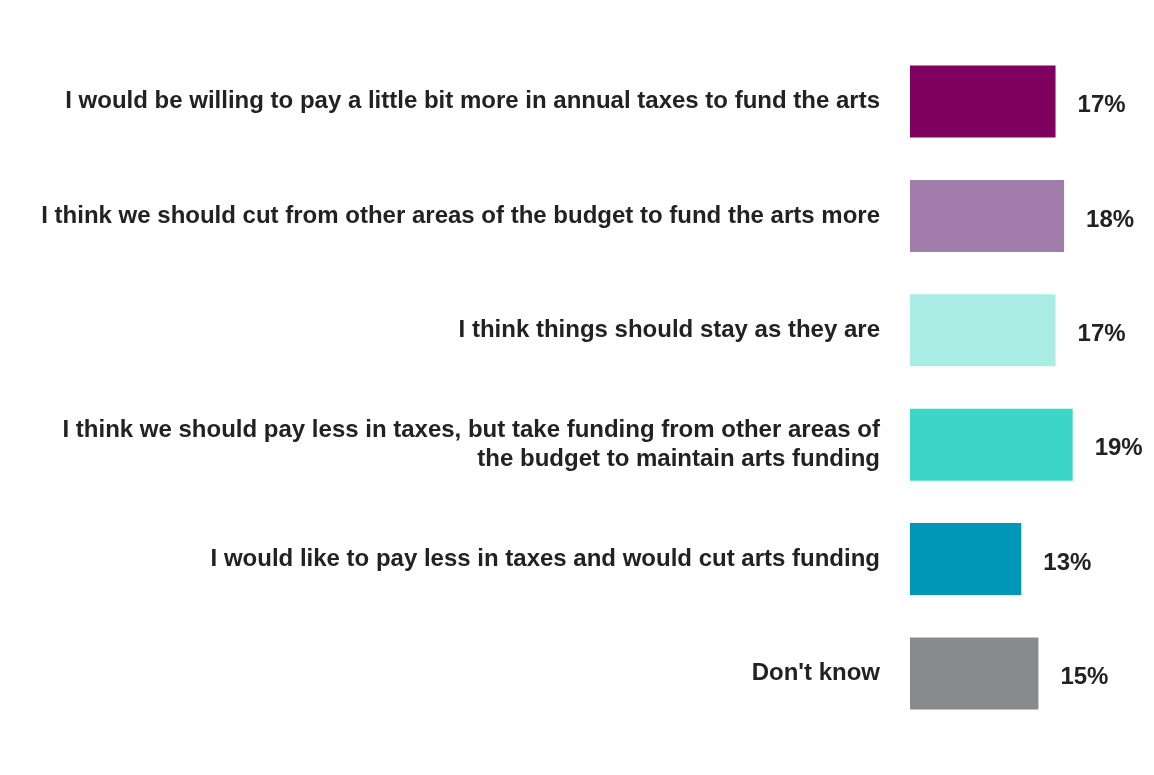 The height and width of the screenshot is (775, 1154). What do you see at coordinates (545, 557) in the screenshot?
I see `y-tick-label: I would like to pay less in taxes and would cut arts funding` at bounding box center [545, 557].